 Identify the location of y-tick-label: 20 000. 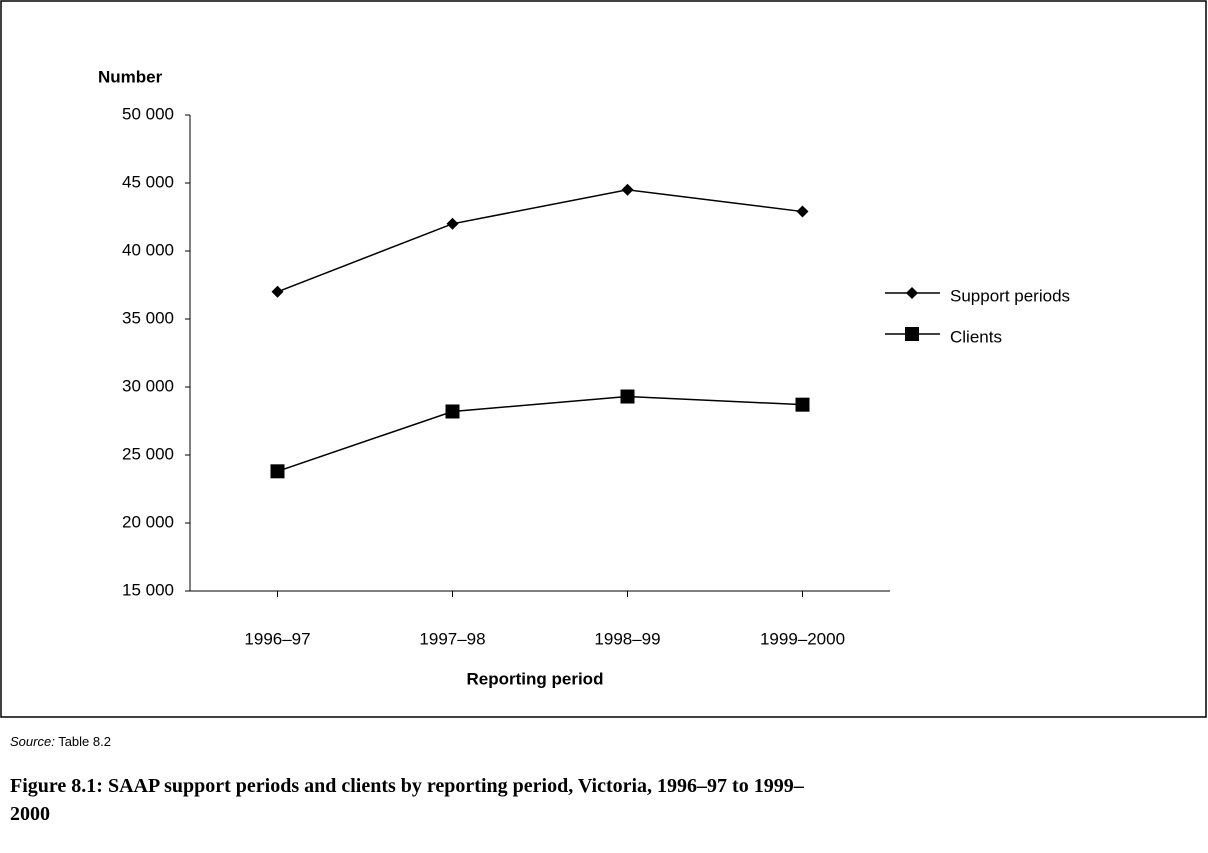
(148, 521).